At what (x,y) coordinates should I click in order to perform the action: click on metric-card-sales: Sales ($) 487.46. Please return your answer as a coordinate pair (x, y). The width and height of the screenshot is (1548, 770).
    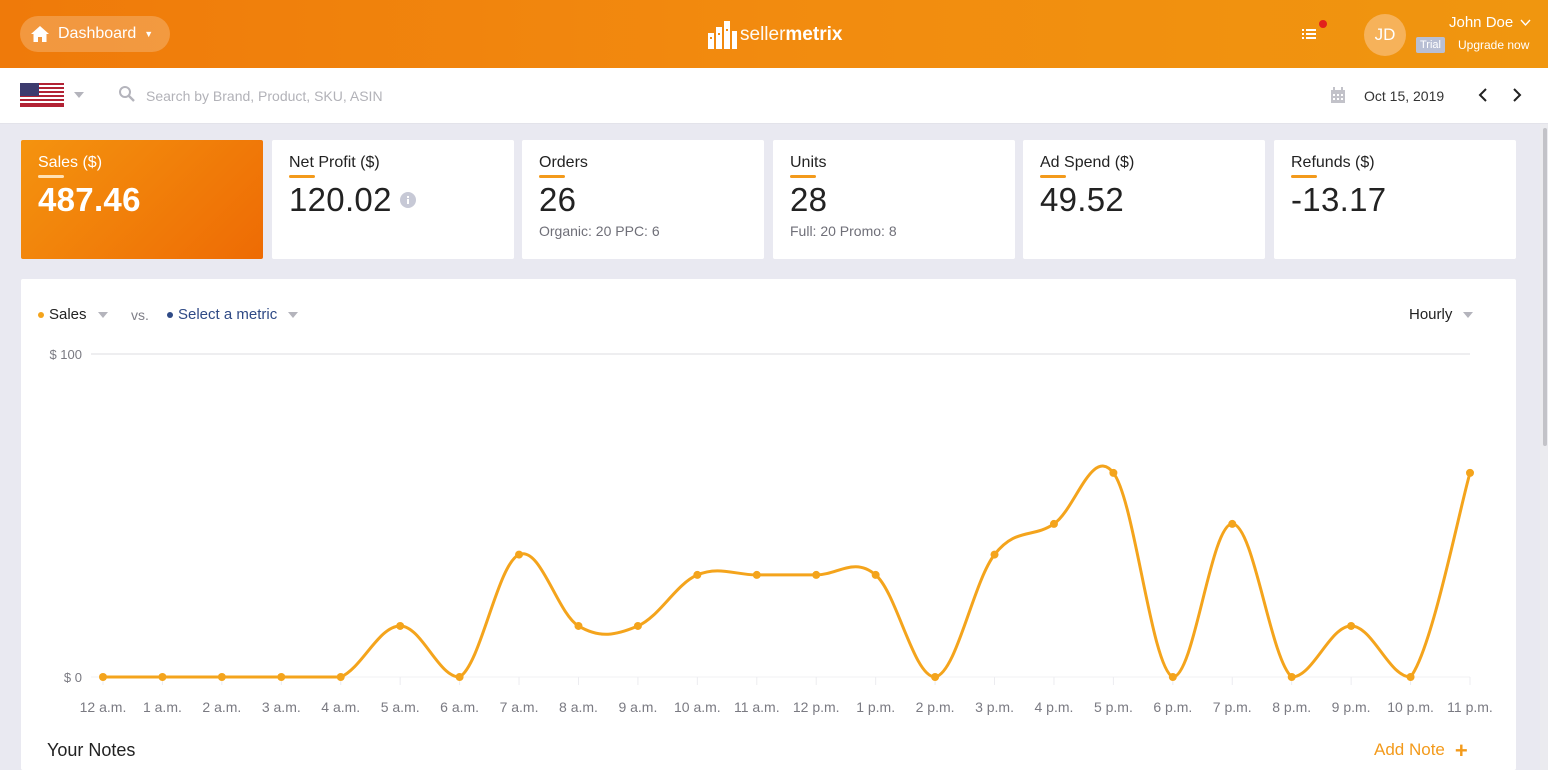
    Looking at the image, I should click on (142, 199).